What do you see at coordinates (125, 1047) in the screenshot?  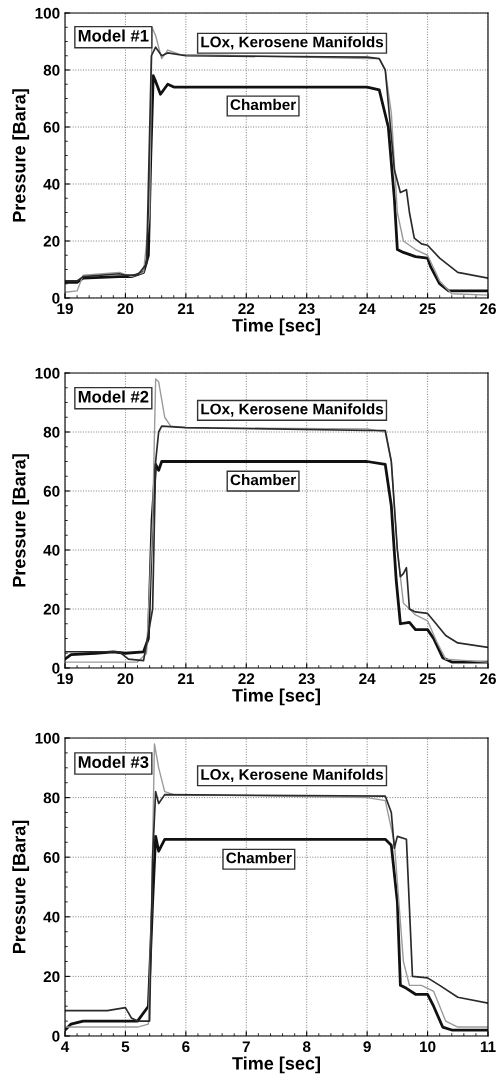 I see `x-tick-label: 5` at bounding box center [125, 1047].